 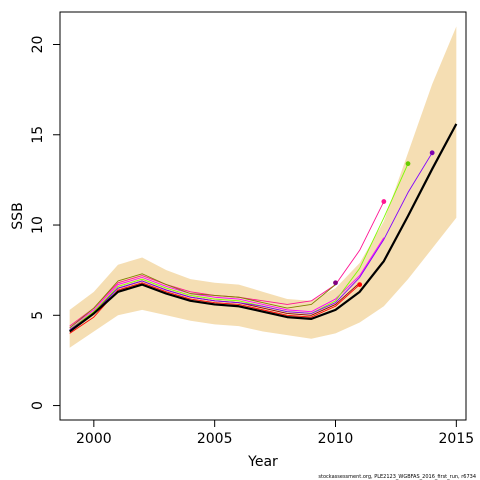 What do you see at coordinates (94, 439) in the screenshot?
I see `x-tick-label: 2000` at bounding box center [94, 439].